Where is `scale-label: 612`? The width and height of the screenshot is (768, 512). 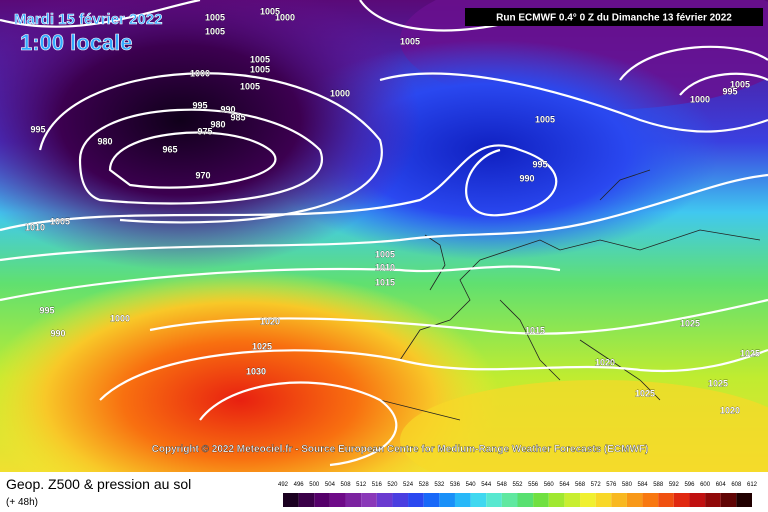 scale-label: 612 is located at coordinates (752, 485).